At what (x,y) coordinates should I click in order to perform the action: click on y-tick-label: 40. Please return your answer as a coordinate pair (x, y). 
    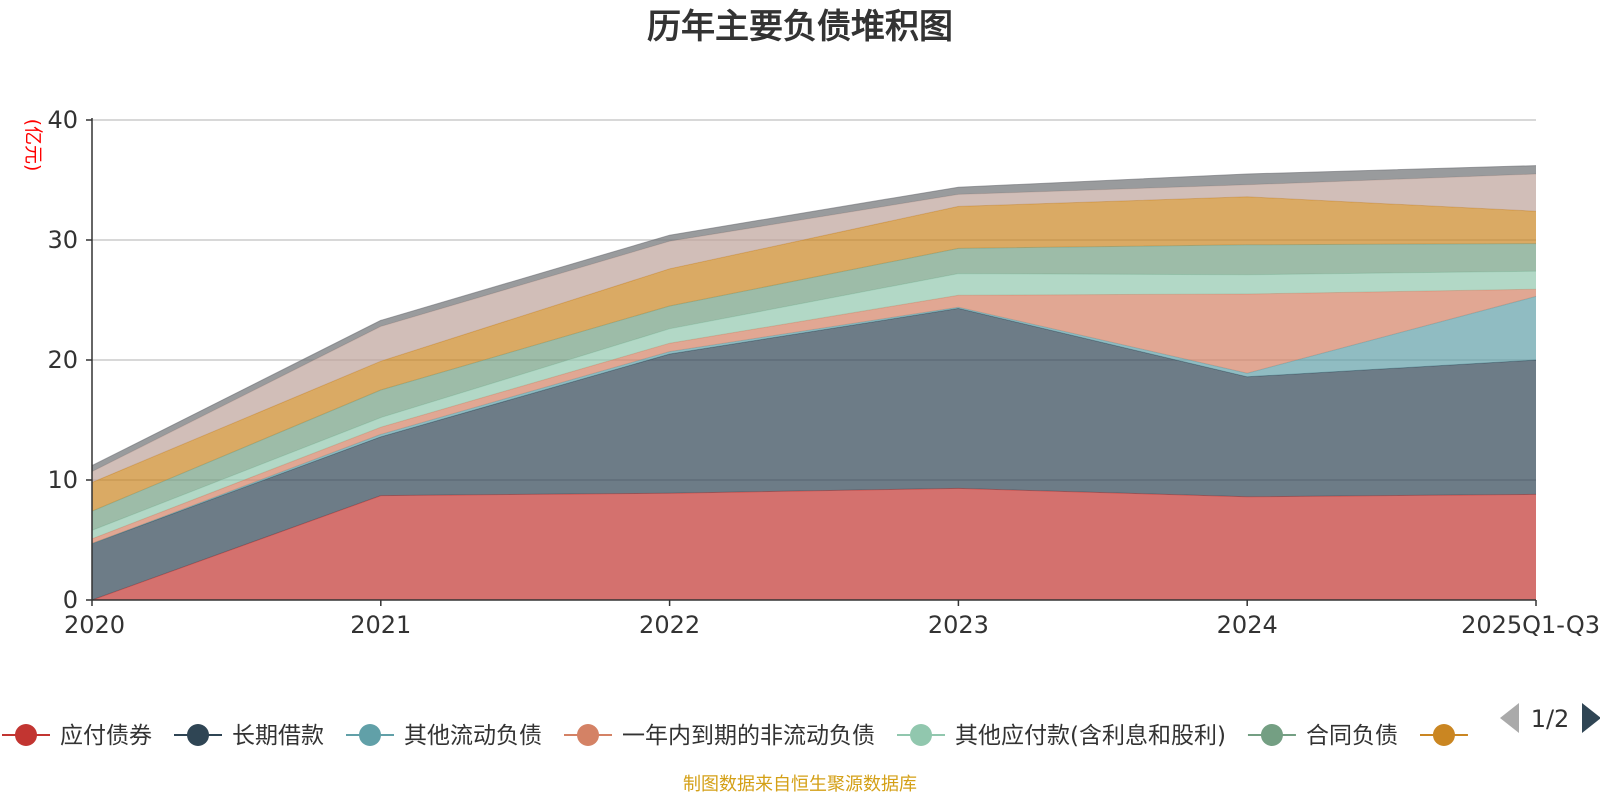
    Looking at the image, I should click on (62, 120).